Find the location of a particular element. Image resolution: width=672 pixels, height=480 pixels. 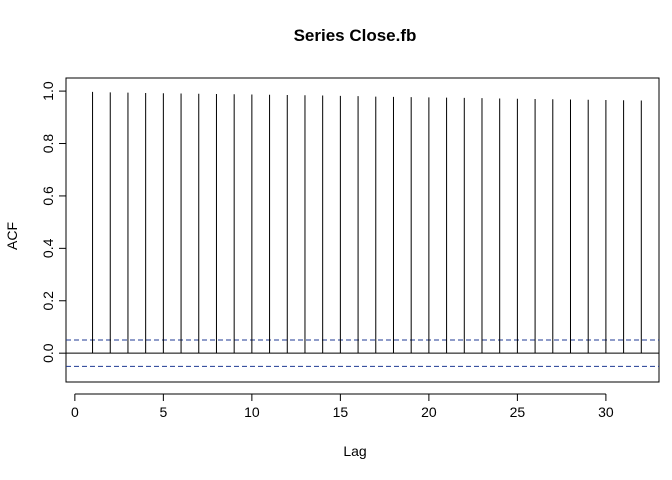

y-tick-label: 1.0 is located at coordinates (48, 91).